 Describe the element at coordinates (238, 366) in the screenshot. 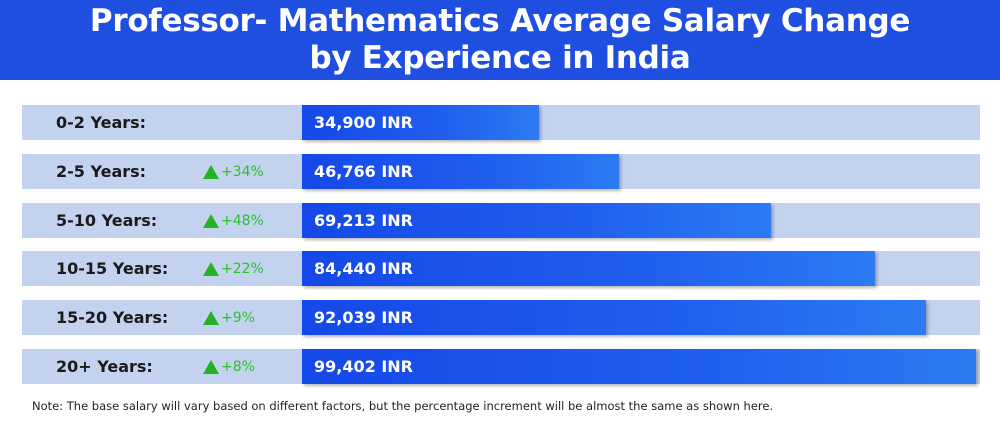

I see `increase-percent: +8%` at that location.